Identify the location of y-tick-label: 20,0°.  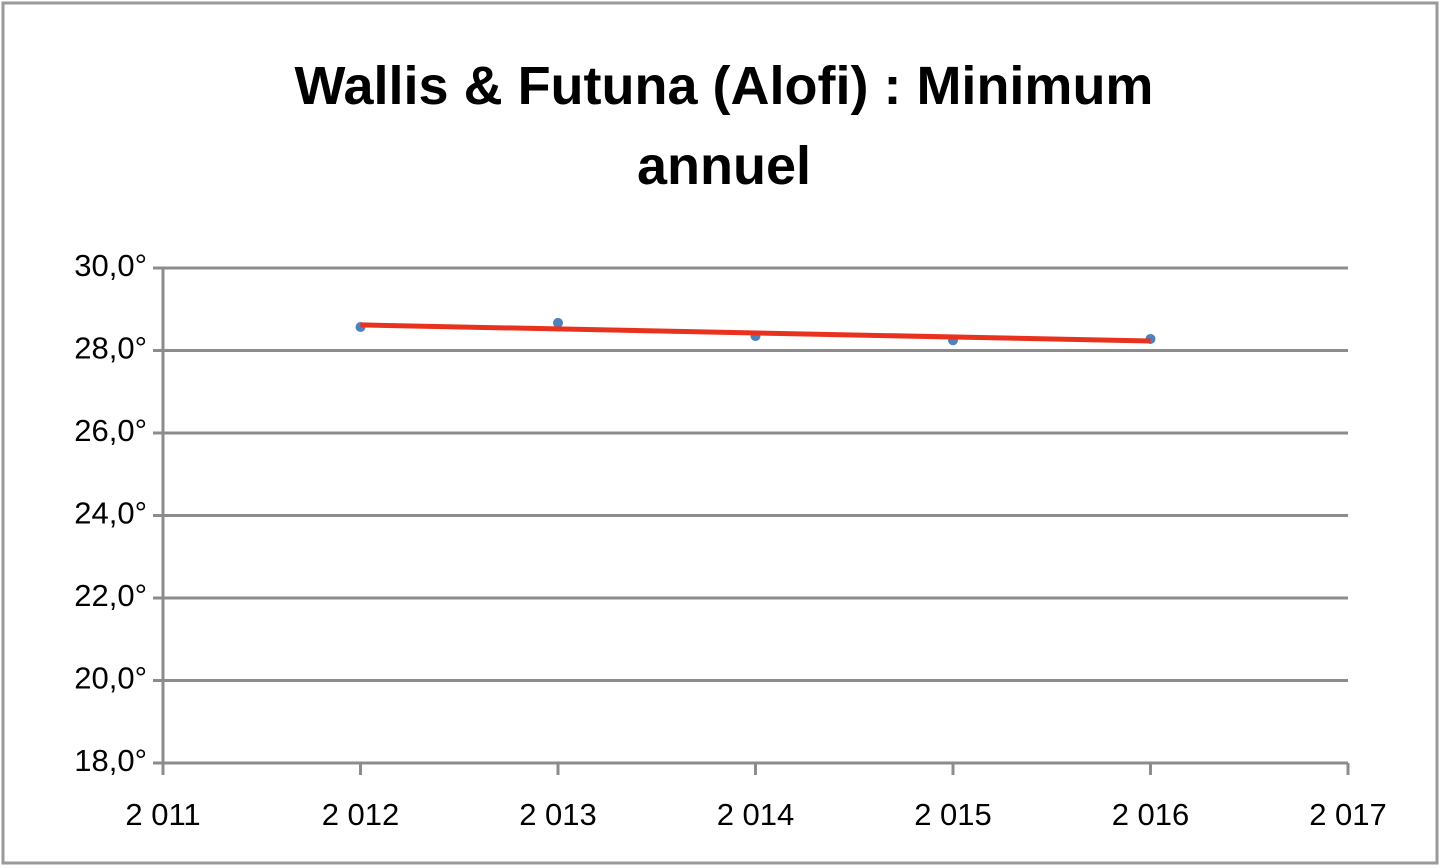
(110, 678).